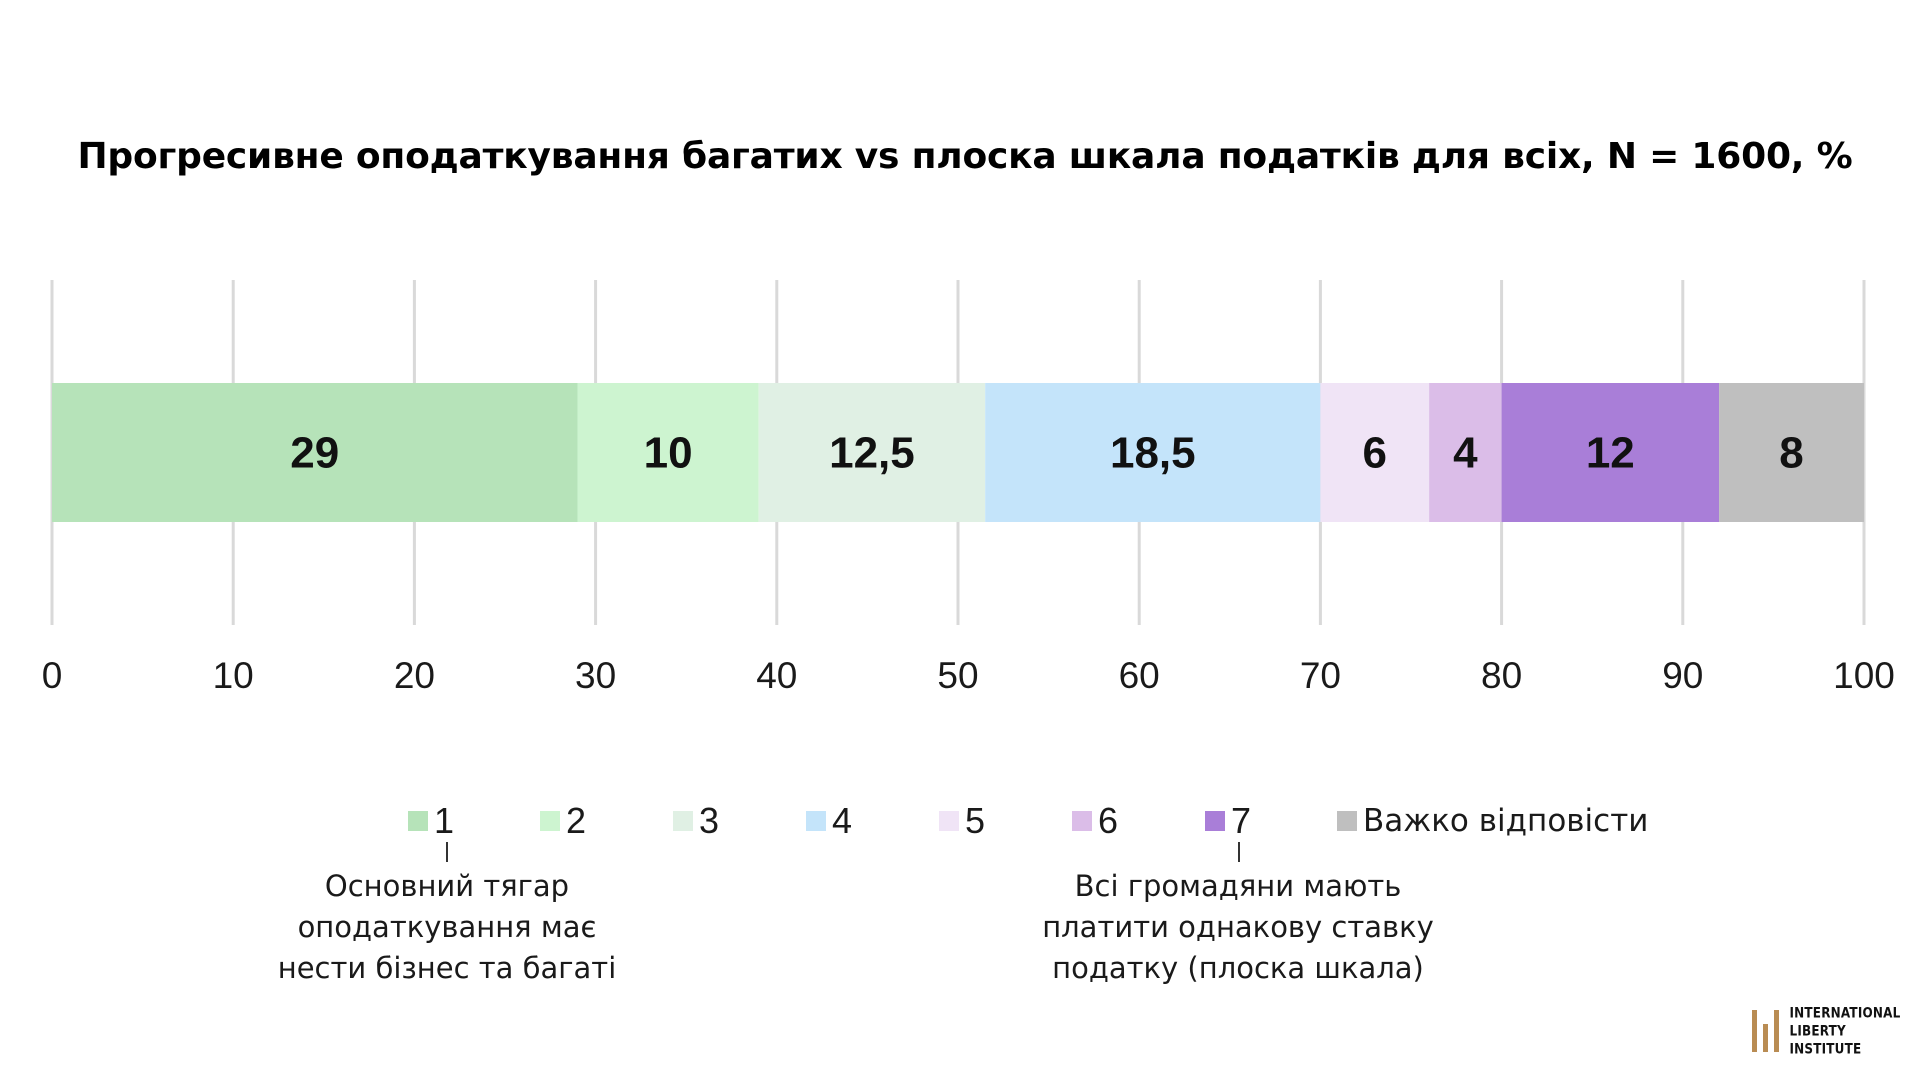 The width and height of the screenshot is (1920, 1080). I want to click on bar-segments, so click(958, 452).